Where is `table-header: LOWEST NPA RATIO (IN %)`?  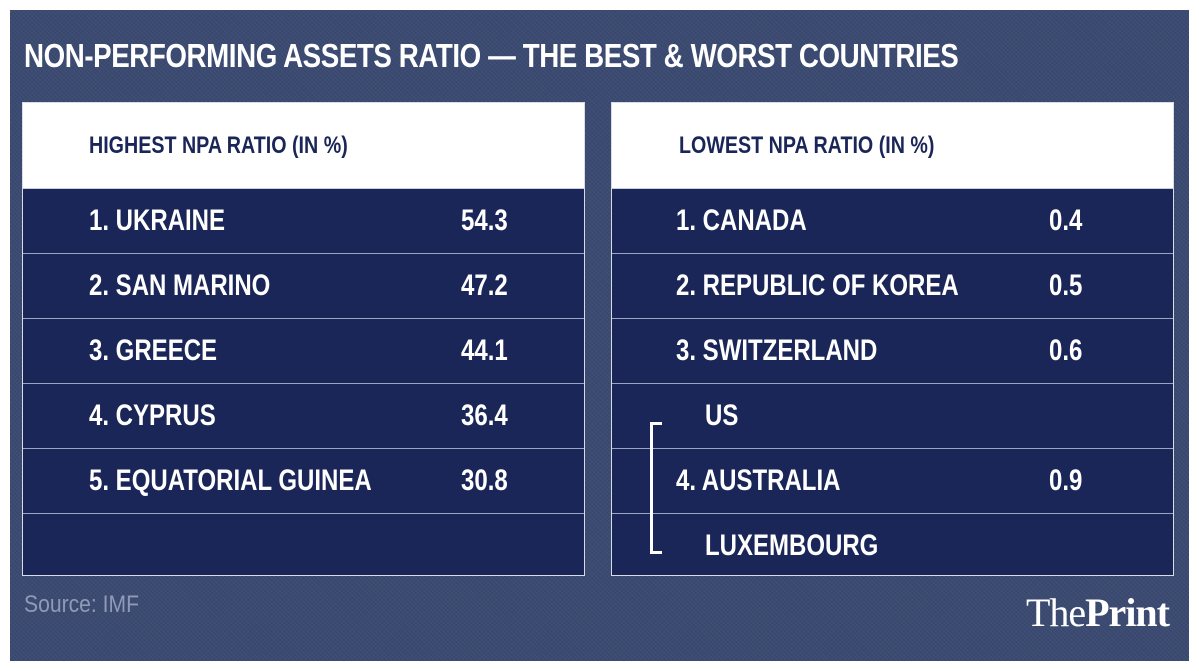
table-header: LOWEST NPA RATIO (IN %) is located at coordinates (892, 146).